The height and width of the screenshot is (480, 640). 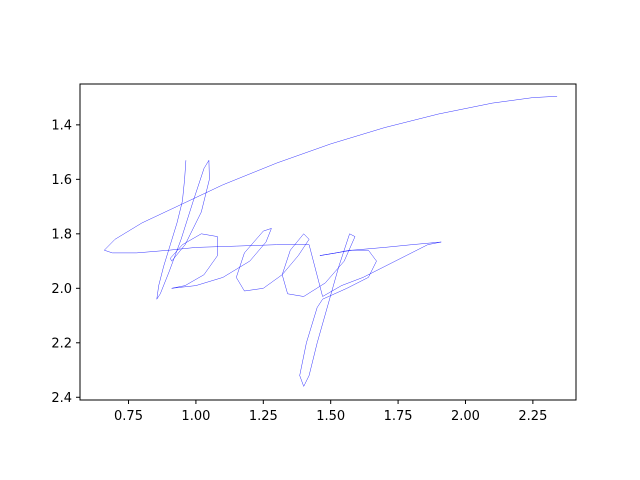 I want to click on y-tick-label: 1.4, so click(x=61, y=125).